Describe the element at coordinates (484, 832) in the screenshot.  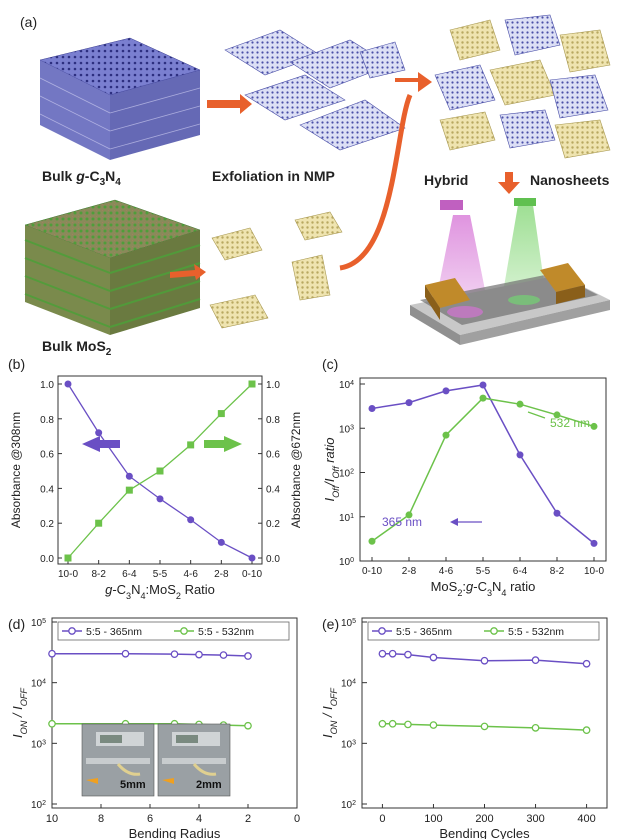
I see `x-axis-label: Bending Cycles` at that location.